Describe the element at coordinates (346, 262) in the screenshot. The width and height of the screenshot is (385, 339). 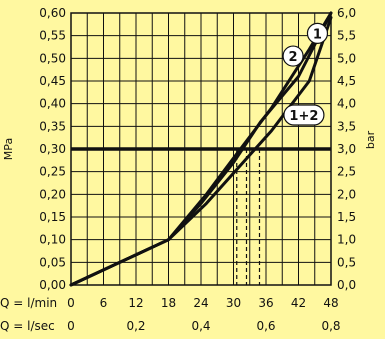
I see `y-tick-label-right: 0,5` at that location.